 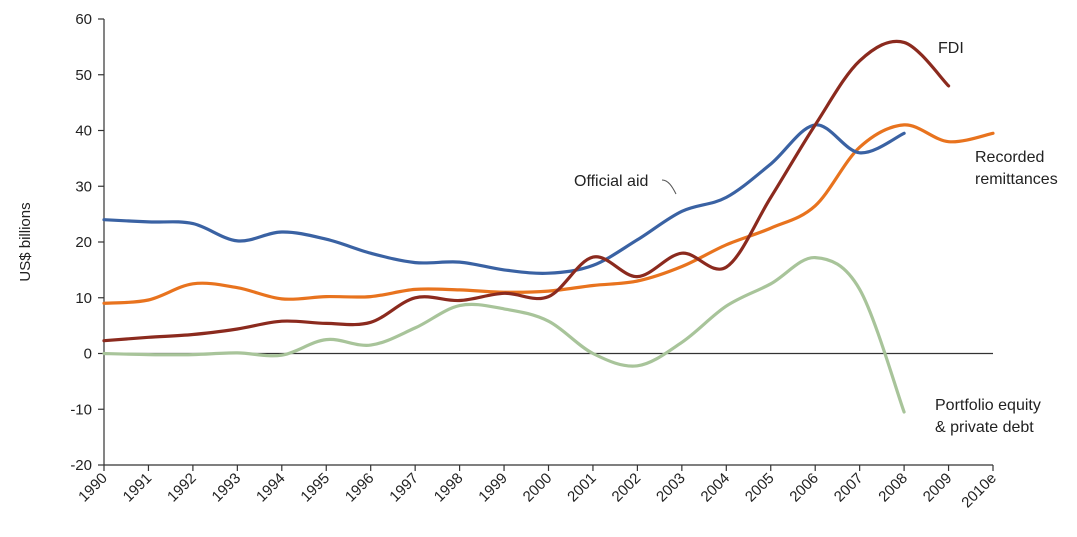 I want to click on y-axis-title: US$ billions, so click(x=25, y=241).